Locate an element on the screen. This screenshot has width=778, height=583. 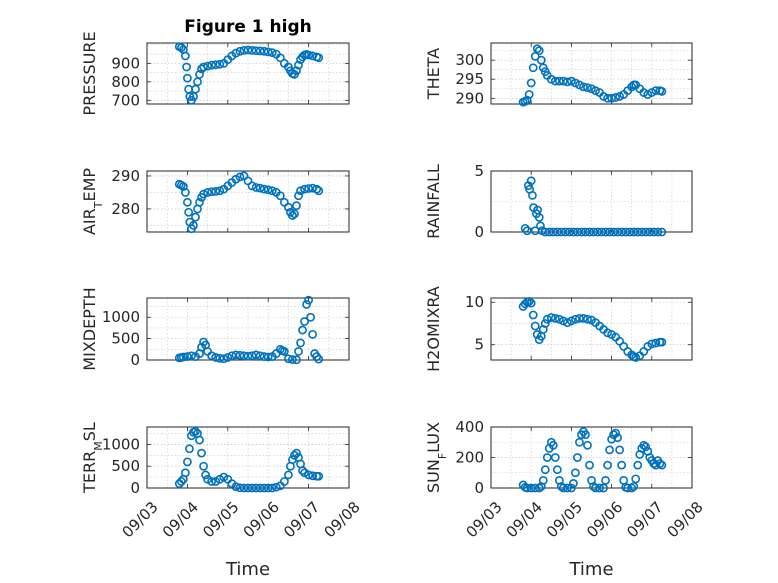
subplot-rainfall: 0 5 RAINFALL is located at coordinates (558, 201).